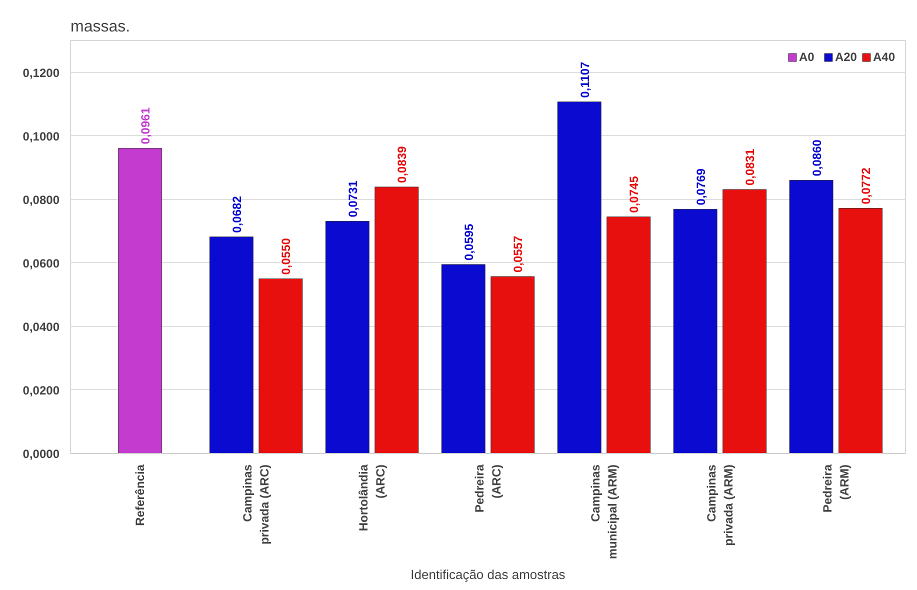 The width and height of the screenshot is (917, 590). Describe the element at coordinates (100, 27) in the screenshot. I see `text: massas.` at that location.